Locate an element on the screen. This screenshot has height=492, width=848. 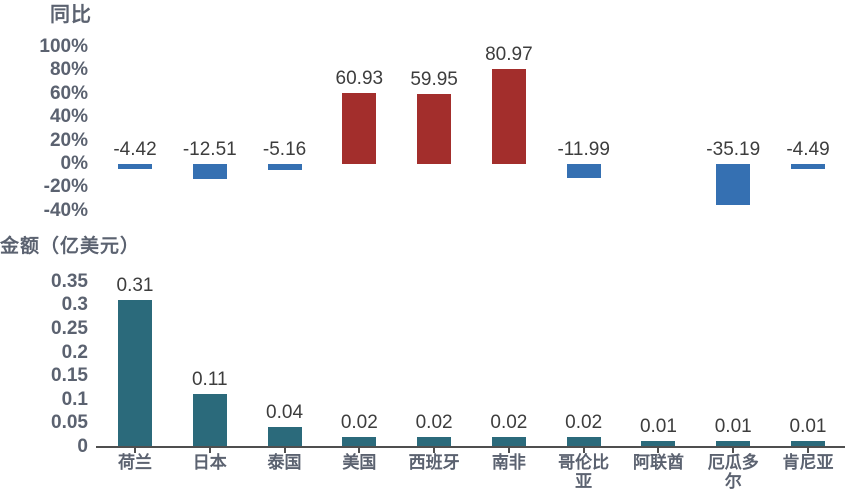
yoy-bar-value-label: -4.42 is located at coordinates (135, 149).